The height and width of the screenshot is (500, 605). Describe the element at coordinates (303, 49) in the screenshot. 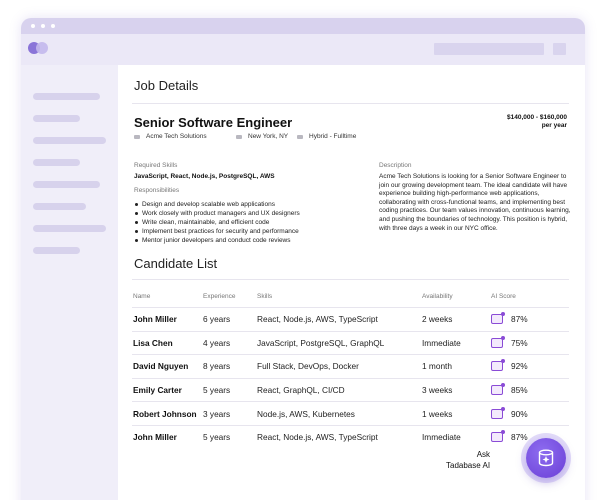

I see `app-toolbar` at that location.